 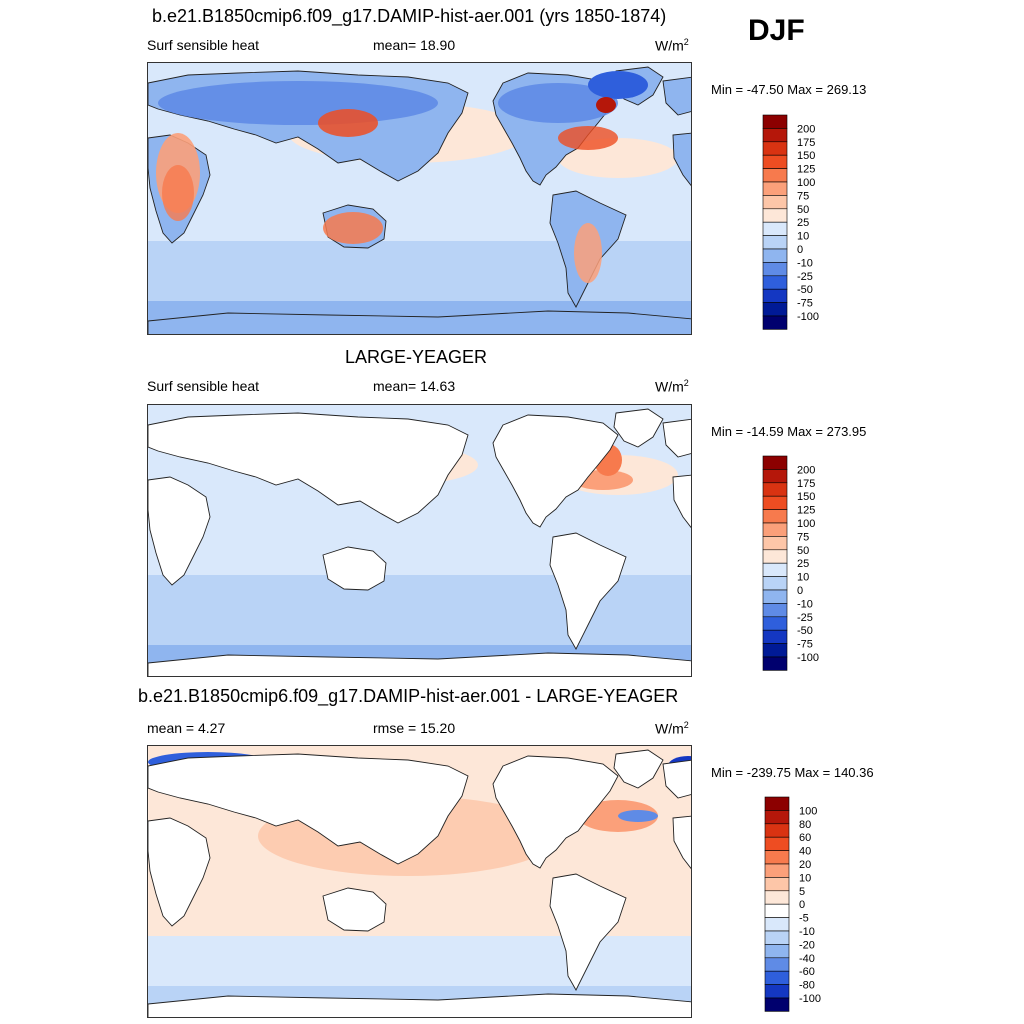 I want to click on colorbar-label: 150, so click(x=806, y=156).